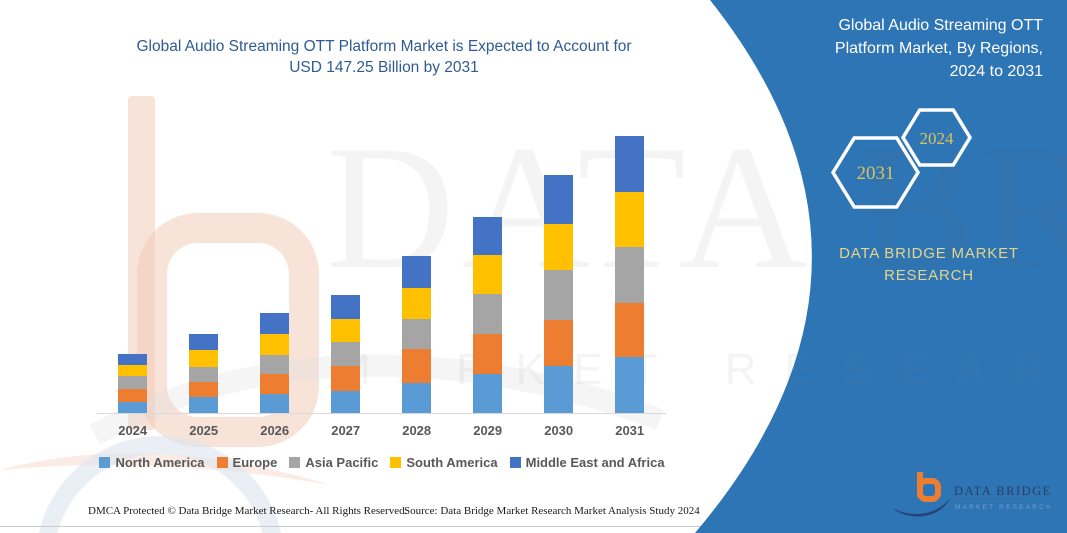  What do you see at coordinates (204, 430) in the screenshot?
I see `x-label-2025: 2025` at bounding box center [204, 430].